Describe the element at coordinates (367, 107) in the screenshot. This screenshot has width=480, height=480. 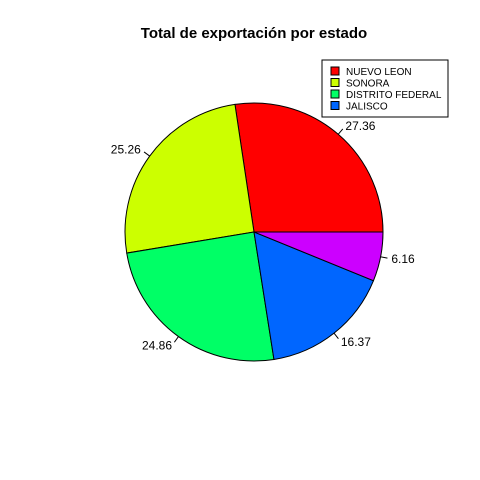
I see `legend-label-4: JALISCO` at that location.